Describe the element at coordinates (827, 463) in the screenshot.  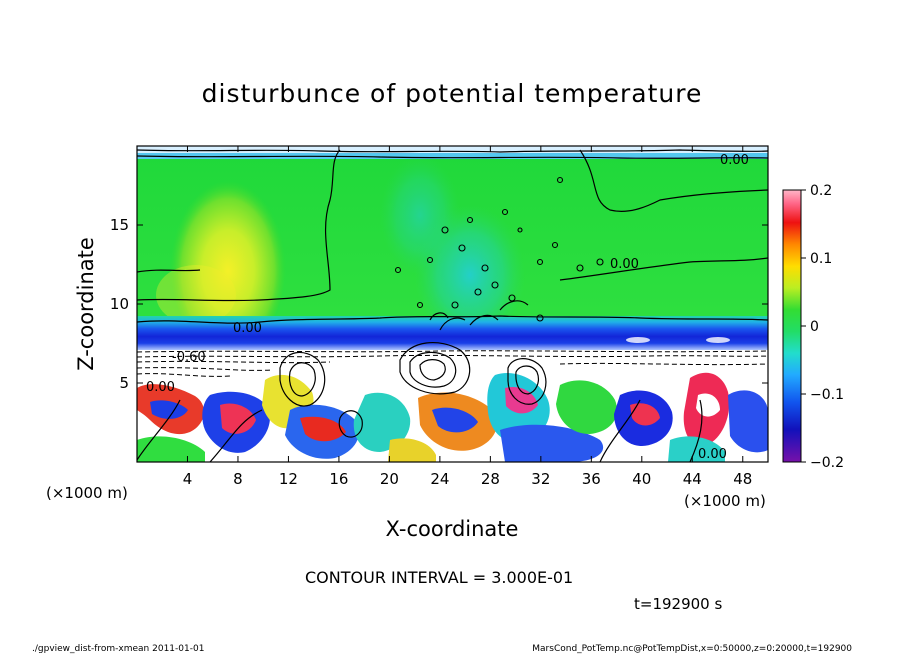
I see `colorbar-tick-label: −0.2` at that location.